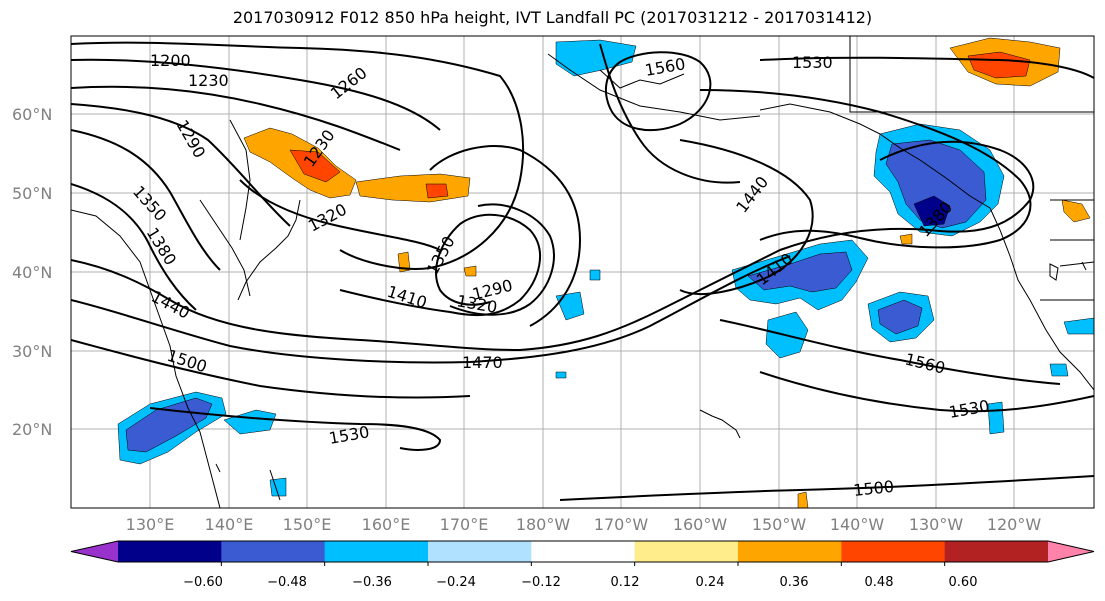  Describe the element at coordinates (482, 362) in the screenshot. I see `contour-label: 1470` at that location.